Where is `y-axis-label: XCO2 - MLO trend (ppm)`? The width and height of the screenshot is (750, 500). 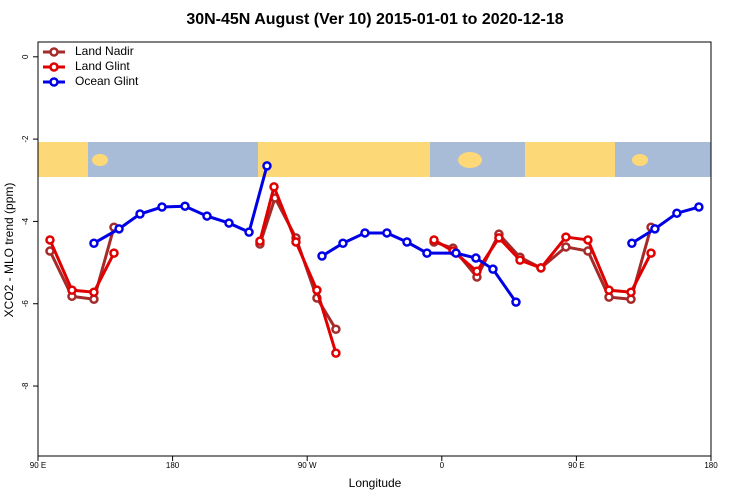
y-axis-label: XCO2 - MLO trend (ppm) is located at coordinates (9, 250).